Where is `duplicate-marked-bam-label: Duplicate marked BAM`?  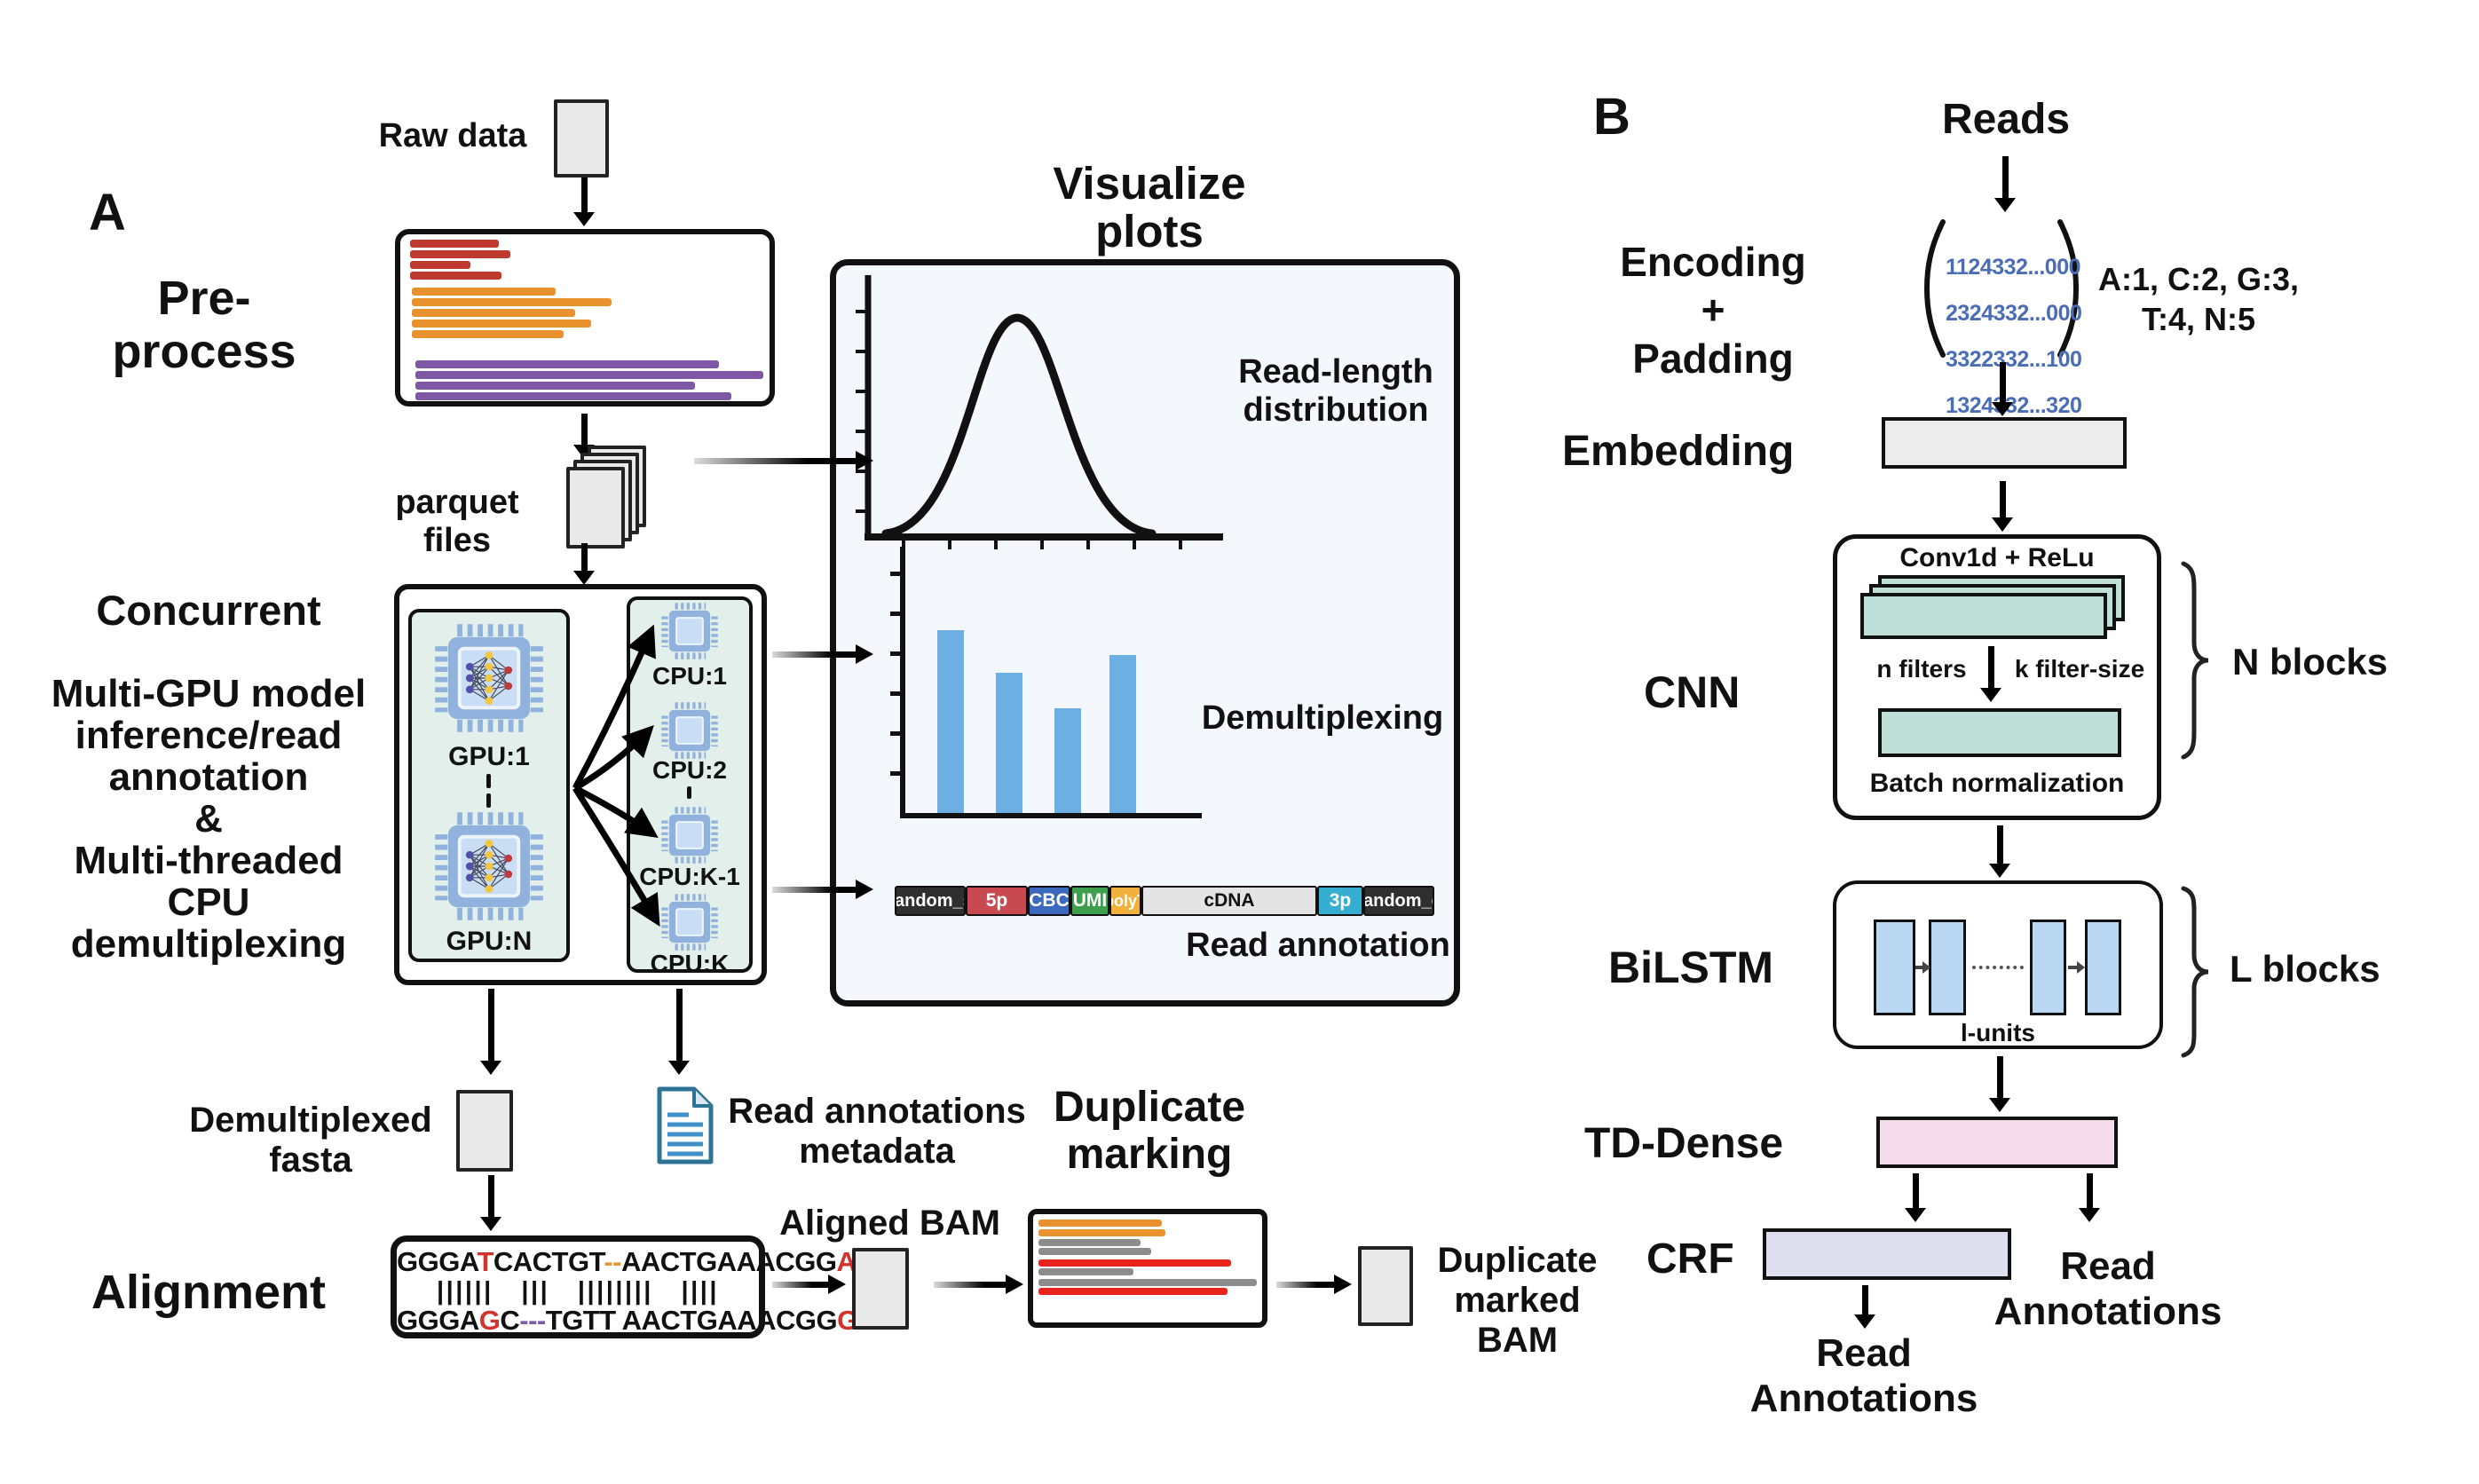
duplicate-marked-bam-label: Duplicate marked BAM is located at coordinates (1517, 1300).